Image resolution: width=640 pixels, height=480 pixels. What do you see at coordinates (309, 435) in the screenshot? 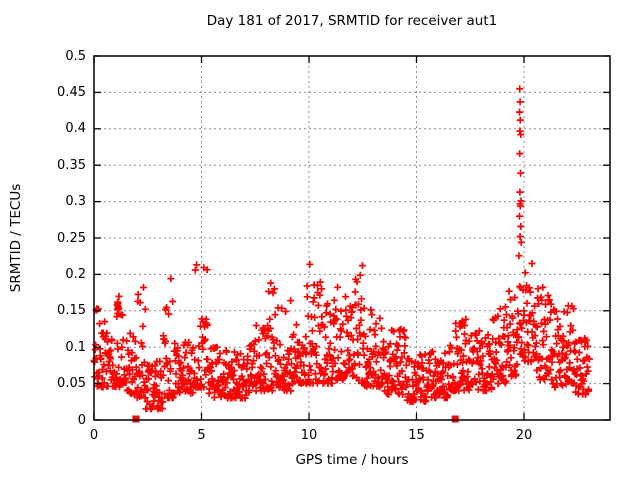
I see `x-tick-label: 10` at bounding box center [309, 435].